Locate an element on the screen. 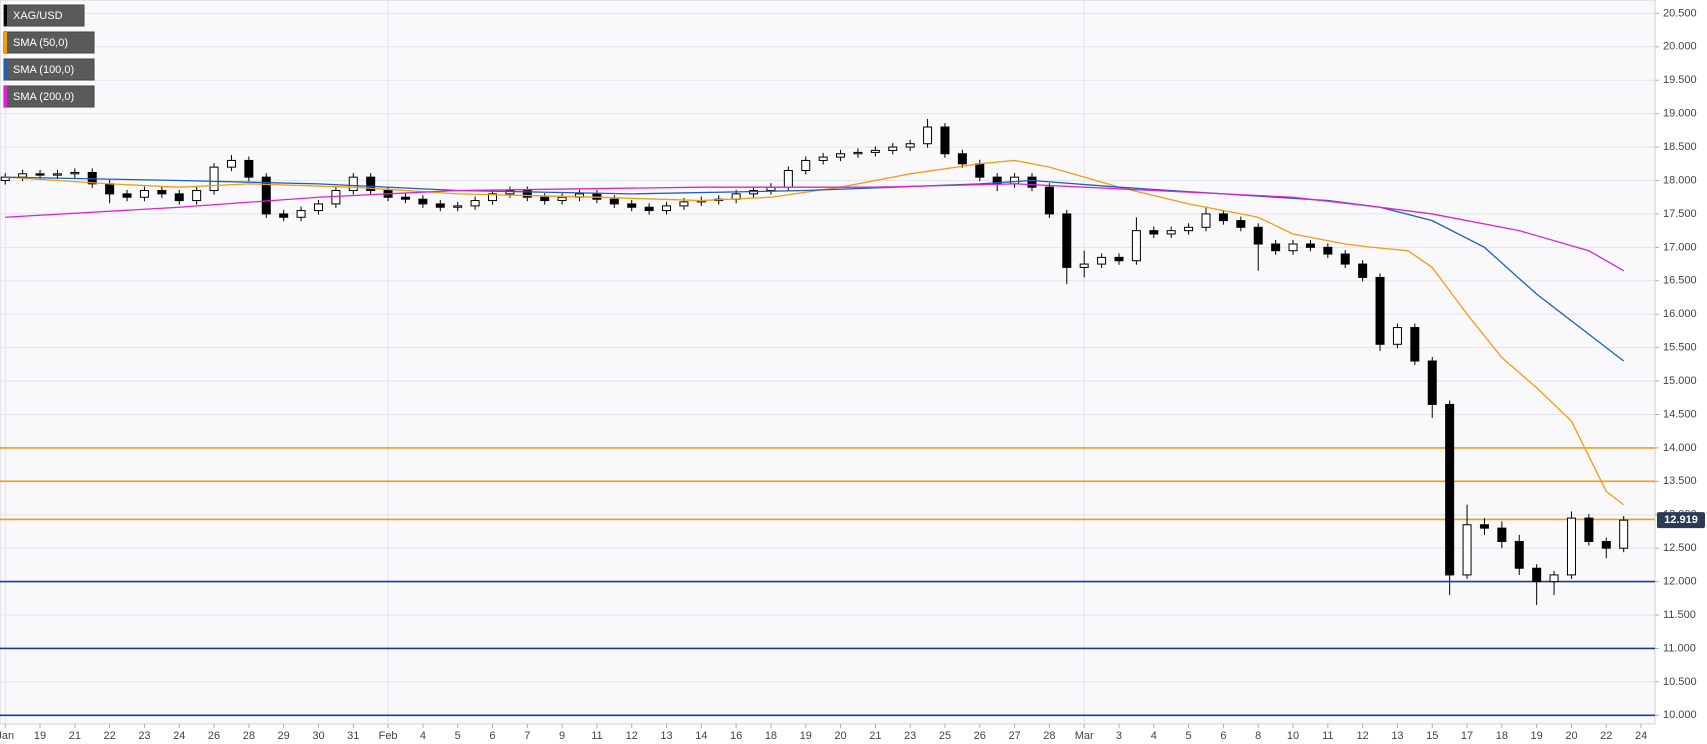 This screenshot has width=1707, height=744. x-tick-label: 18 is located at coordinates (1502, 736).